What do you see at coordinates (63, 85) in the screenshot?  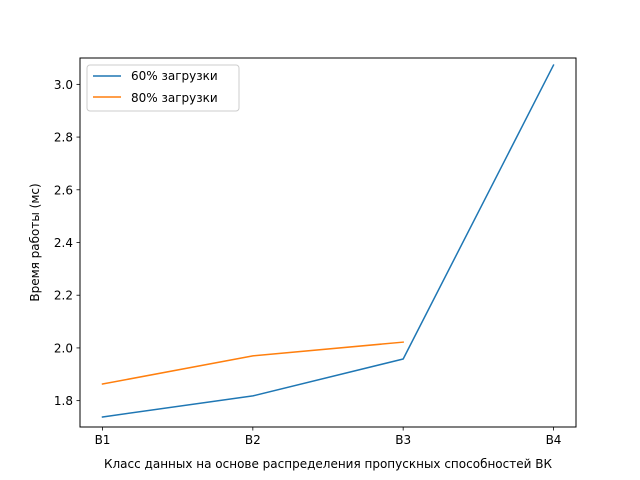 I see `y-tick-label: 3.0` at bounding box center [63, 85].